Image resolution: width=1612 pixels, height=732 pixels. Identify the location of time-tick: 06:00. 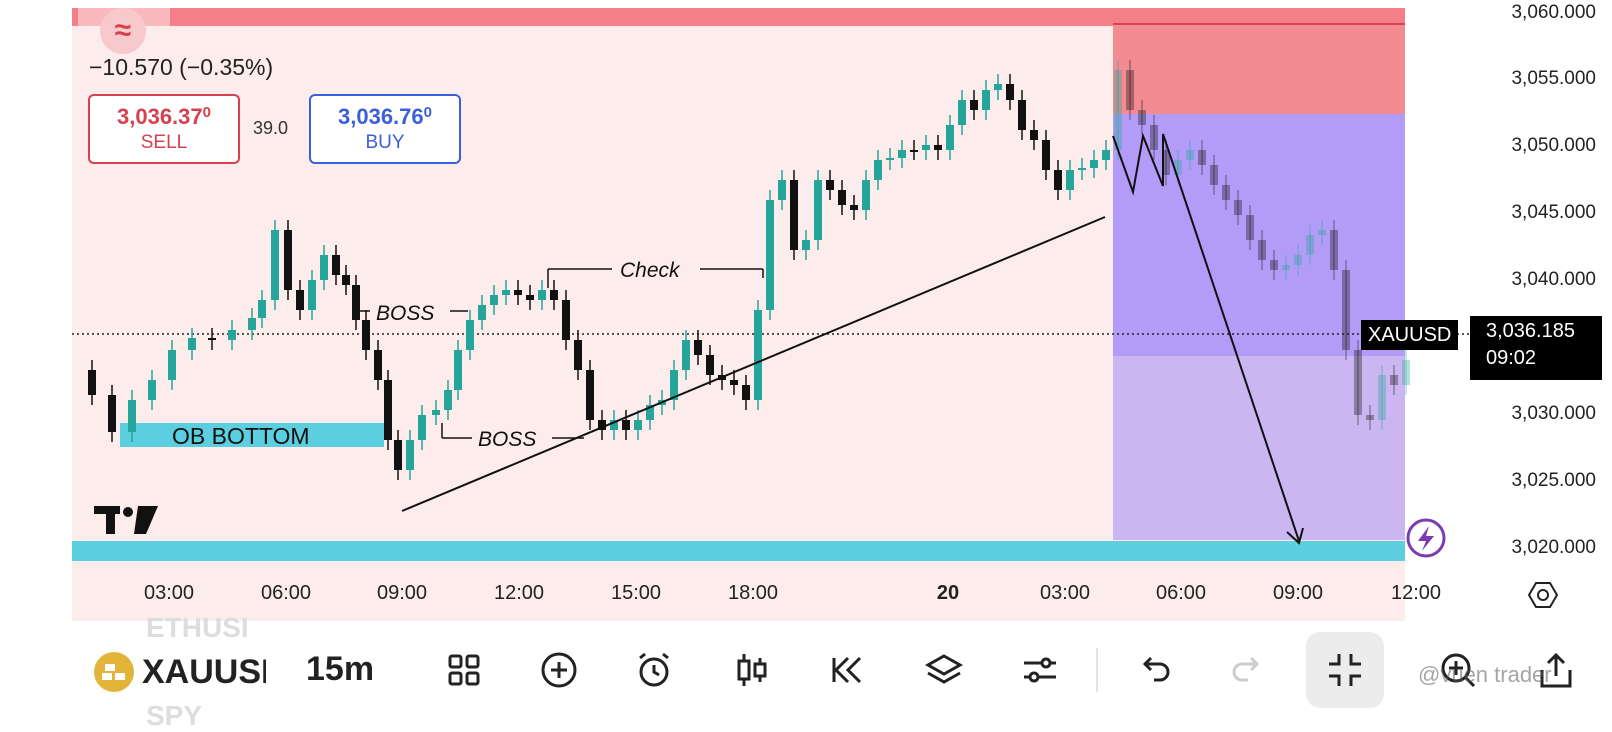
(286, 593).